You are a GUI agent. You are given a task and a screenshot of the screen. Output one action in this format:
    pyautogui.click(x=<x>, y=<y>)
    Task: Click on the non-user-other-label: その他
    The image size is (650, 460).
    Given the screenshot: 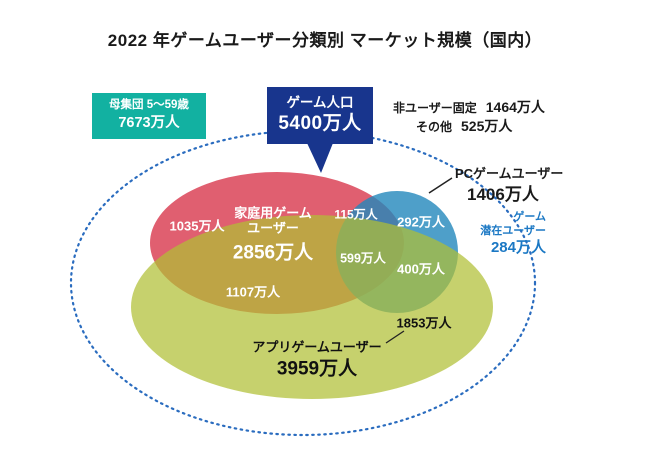 What is the action you would take?
    pyautogui.click(x=434, y=127)
    